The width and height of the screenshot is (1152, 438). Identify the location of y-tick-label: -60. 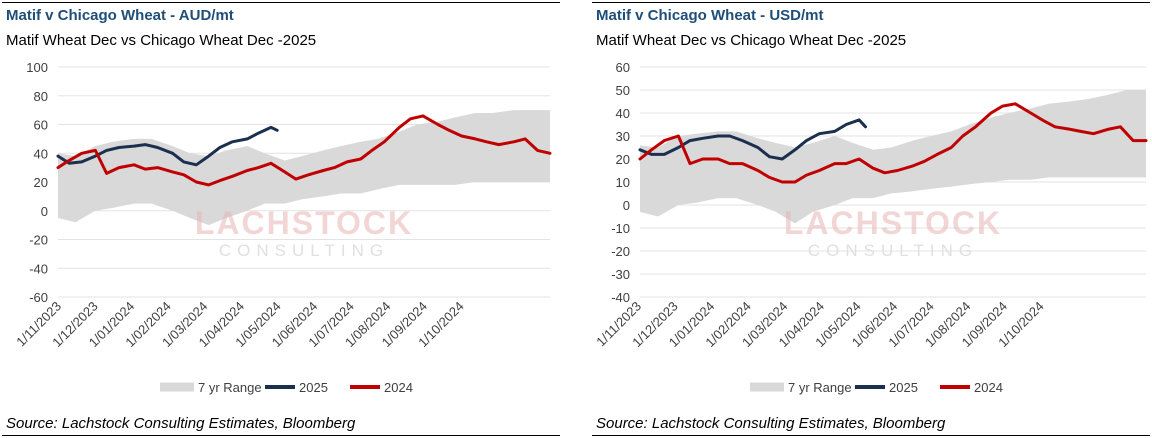
(38, 297).